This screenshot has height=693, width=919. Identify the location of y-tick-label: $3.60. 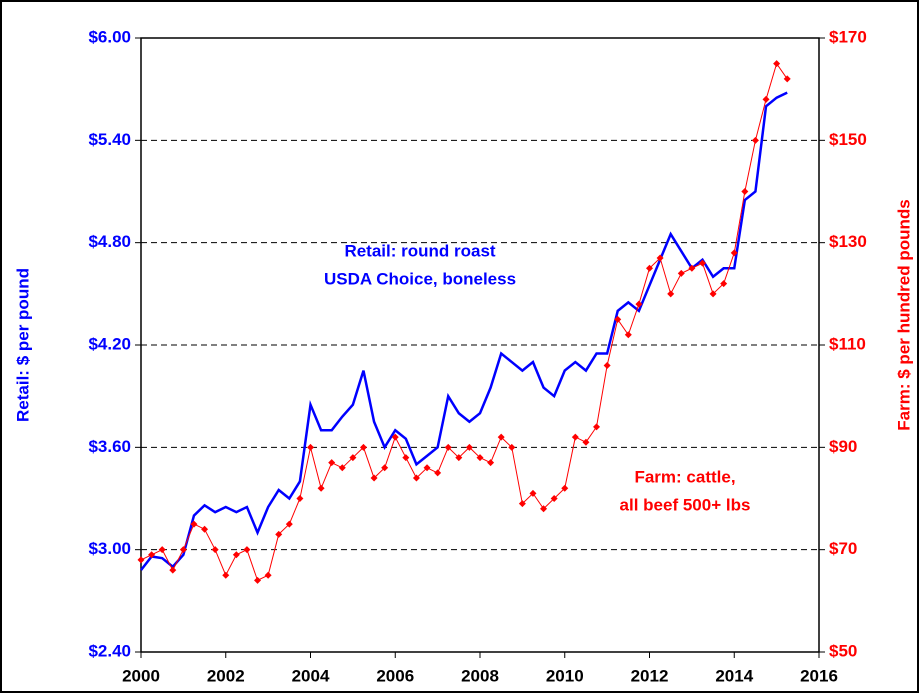
(109, 446).